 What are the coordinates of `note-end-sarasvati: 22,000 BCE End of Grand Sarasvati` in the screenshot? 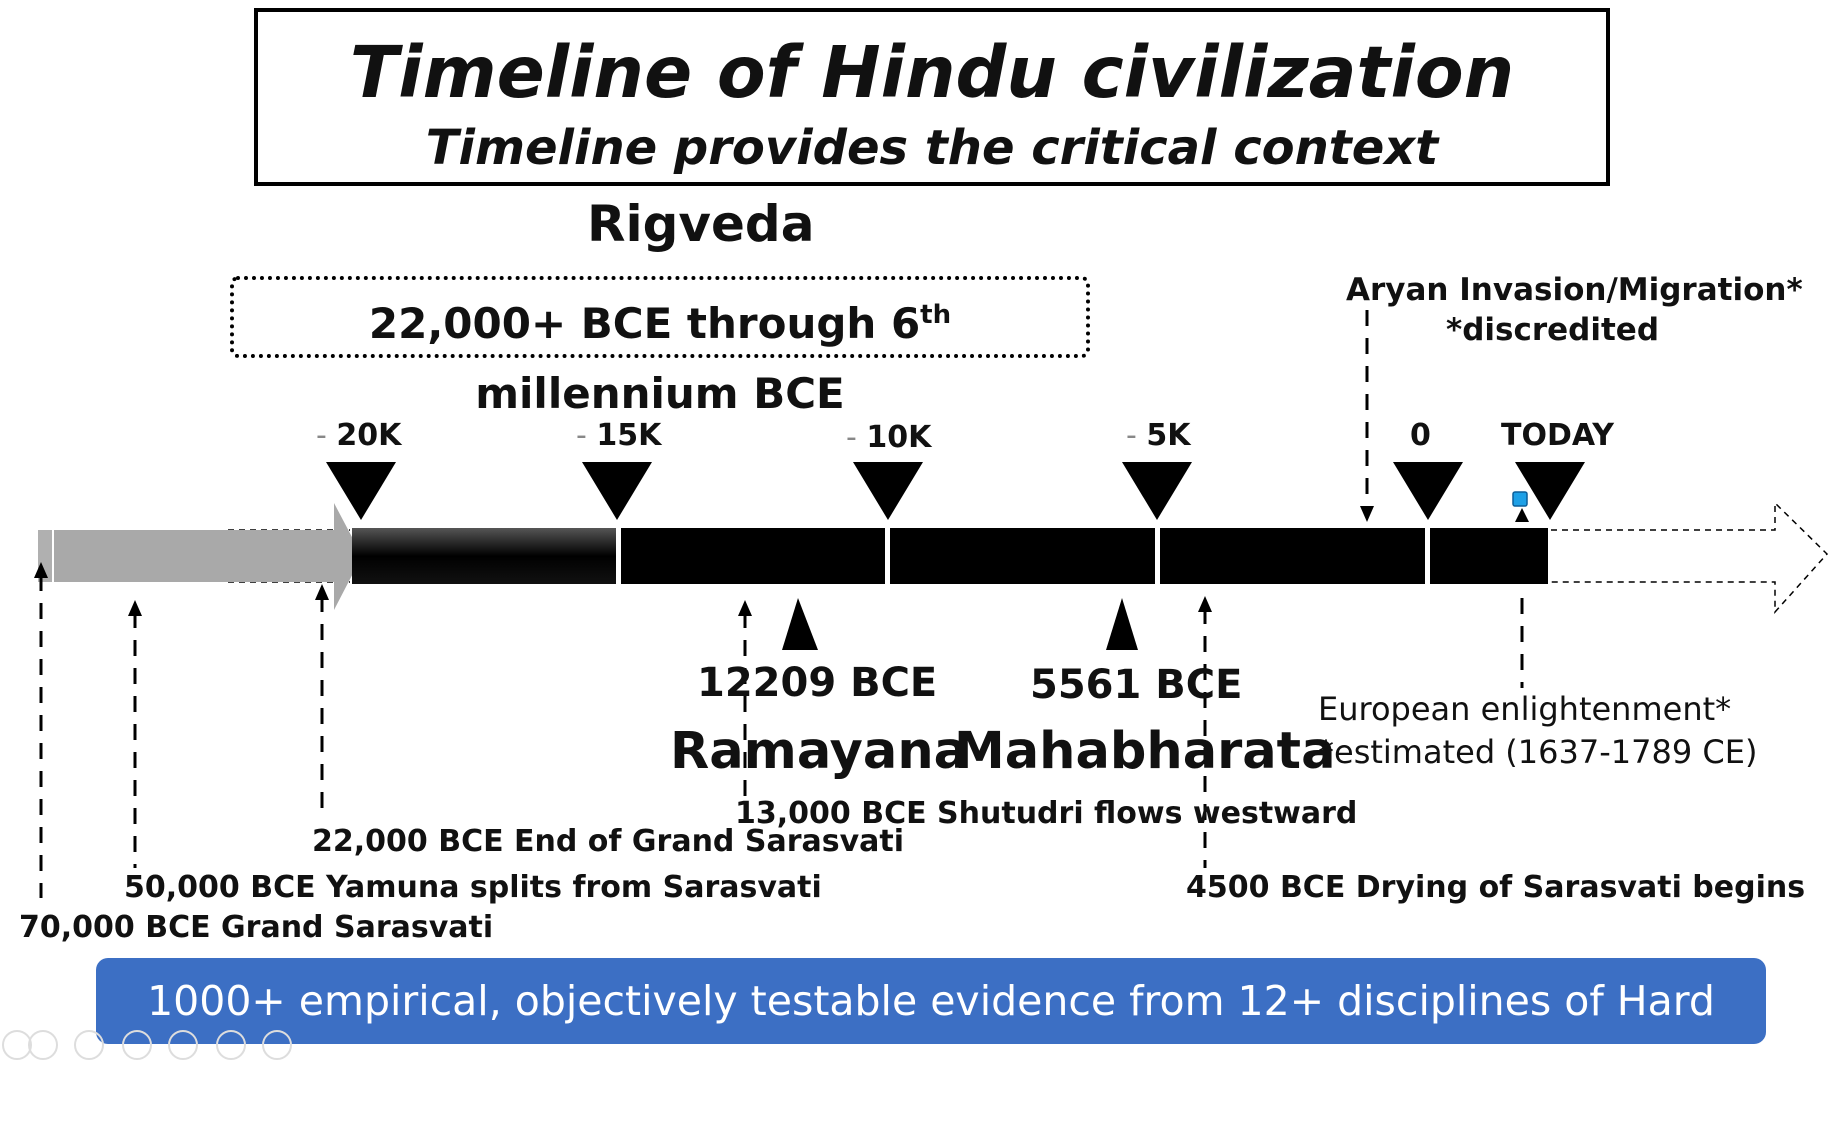 It's located at (608, 841).